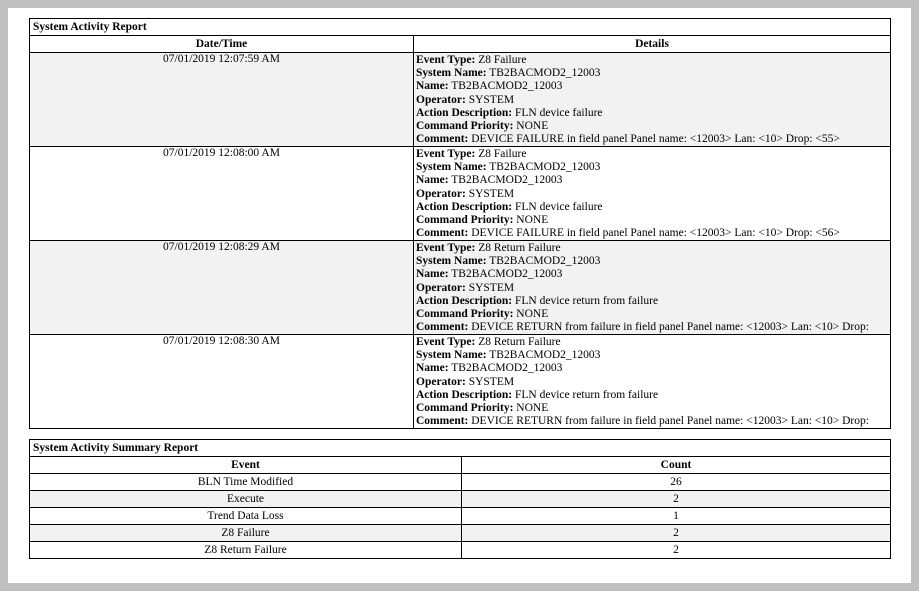  I want to click on datetime-cell: 07/01/2019 12:08:30 AM, so click(221, 381).